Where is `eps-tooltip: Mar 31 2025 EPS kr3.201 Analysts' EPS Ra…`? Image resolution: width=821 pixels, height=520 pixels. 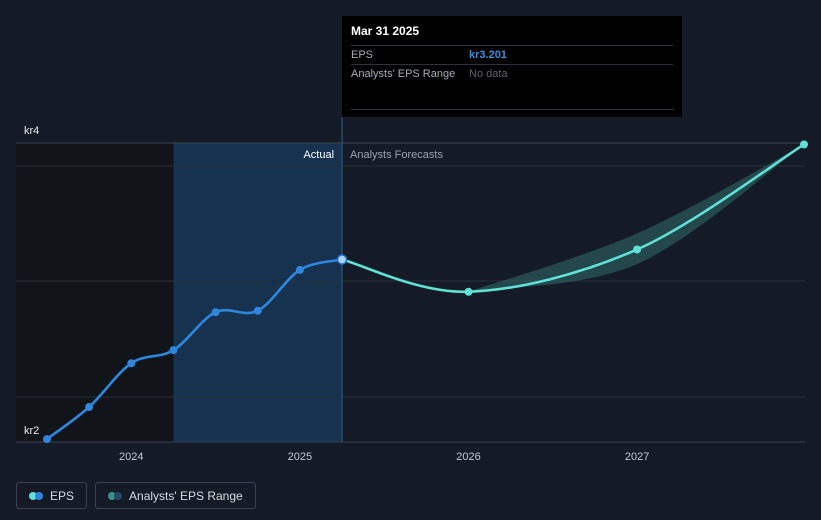 eps-tooltip: Mar 31 2025 EPS kr3.201 Analysts' EPS Ra… is located at coordinates (512, 66).